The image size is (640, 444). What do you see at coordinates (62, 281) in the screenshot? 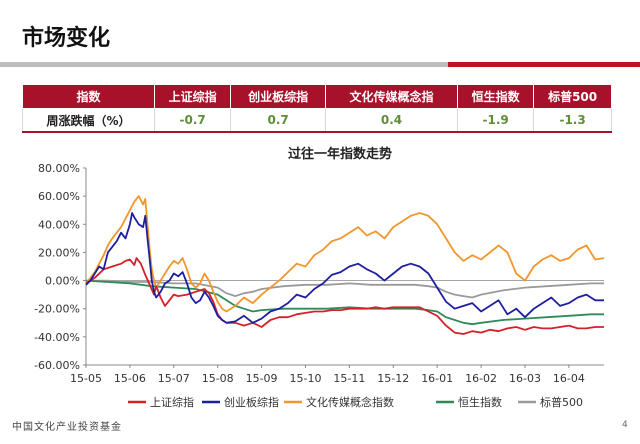
I see `y-tick-label: 0.00%` at bounding box center [62, 281].